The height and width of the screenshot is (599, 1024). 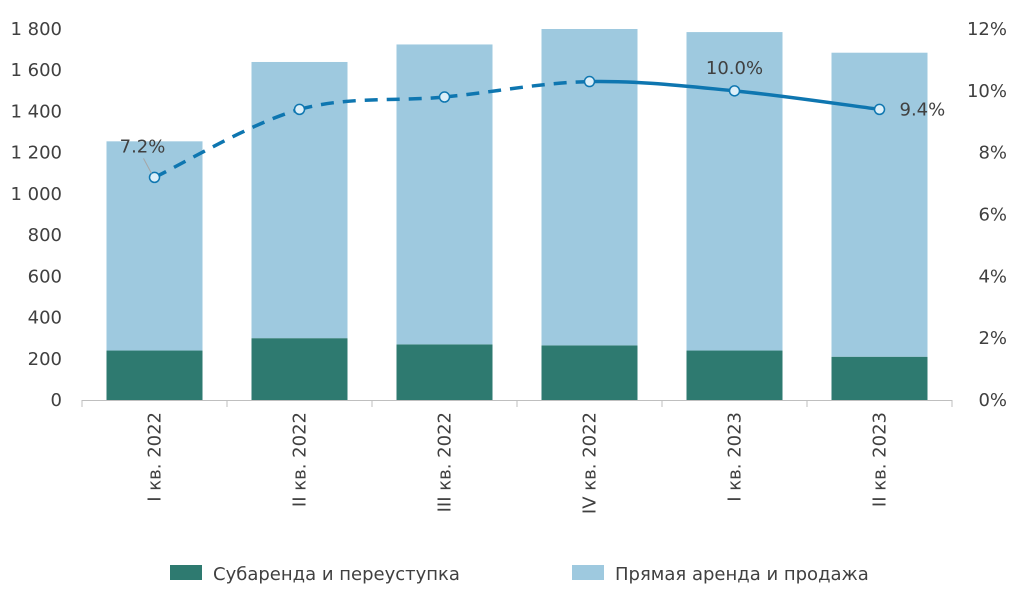 What do you see at coordinates (36, 29) in the screenshot?
I see `left-tick-label: 1 800` at bounding box center [36, 29].